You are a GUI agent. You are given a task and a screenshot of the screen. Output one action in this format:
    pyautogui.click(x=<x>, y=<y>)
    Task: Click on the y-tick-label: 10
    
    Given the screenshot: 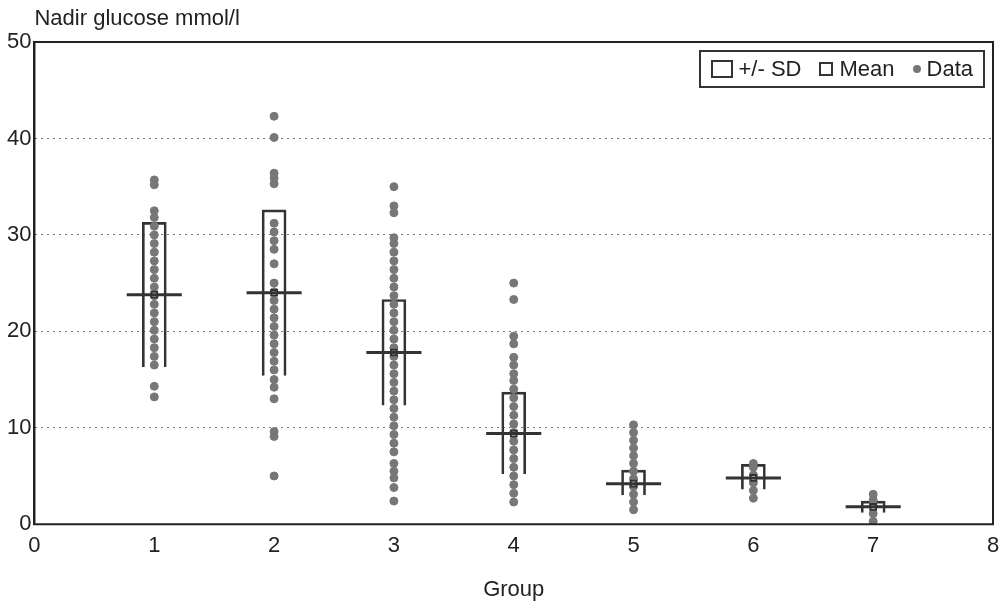 What is the action you would take?
    pyautogui.click(x=19, y=426)
    